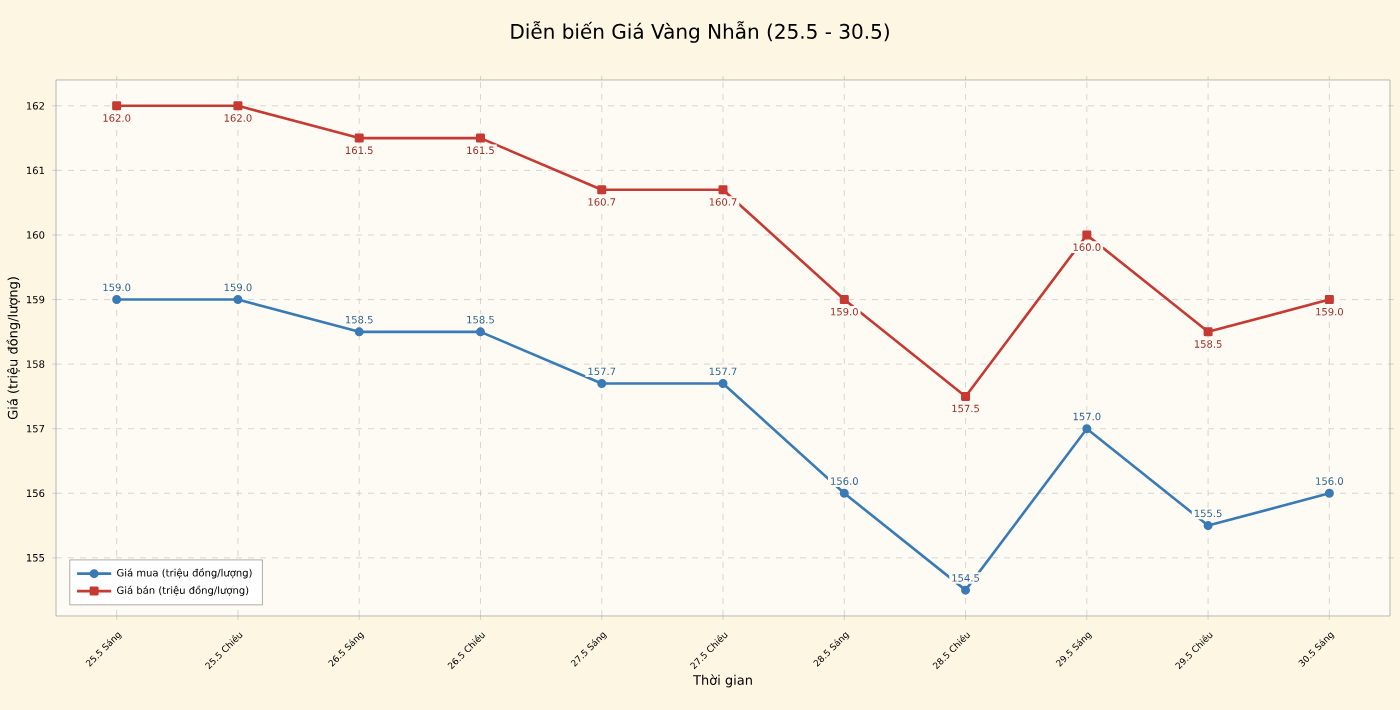  Describe the element at coordinates (700, 32) in the screenshot. I see `chart-title: Diễn biến Giá Vàng Nhẫn (25.5 - 30.5)` at that location.